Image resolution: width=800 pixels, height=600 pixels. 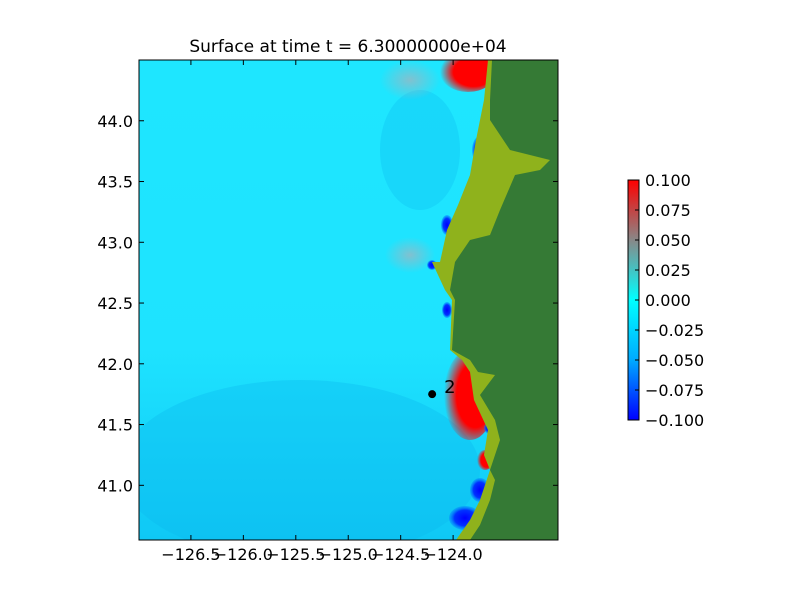 I want to click on x-tick-label: −124.5, so click(x=400, y=554).